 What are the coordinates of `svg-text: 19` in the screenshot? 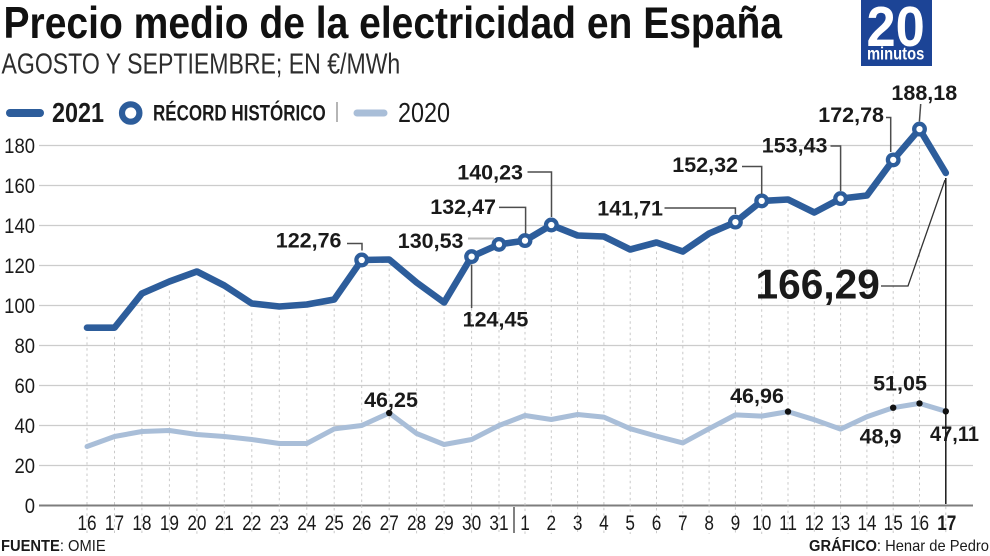 It's located at (169, 524).